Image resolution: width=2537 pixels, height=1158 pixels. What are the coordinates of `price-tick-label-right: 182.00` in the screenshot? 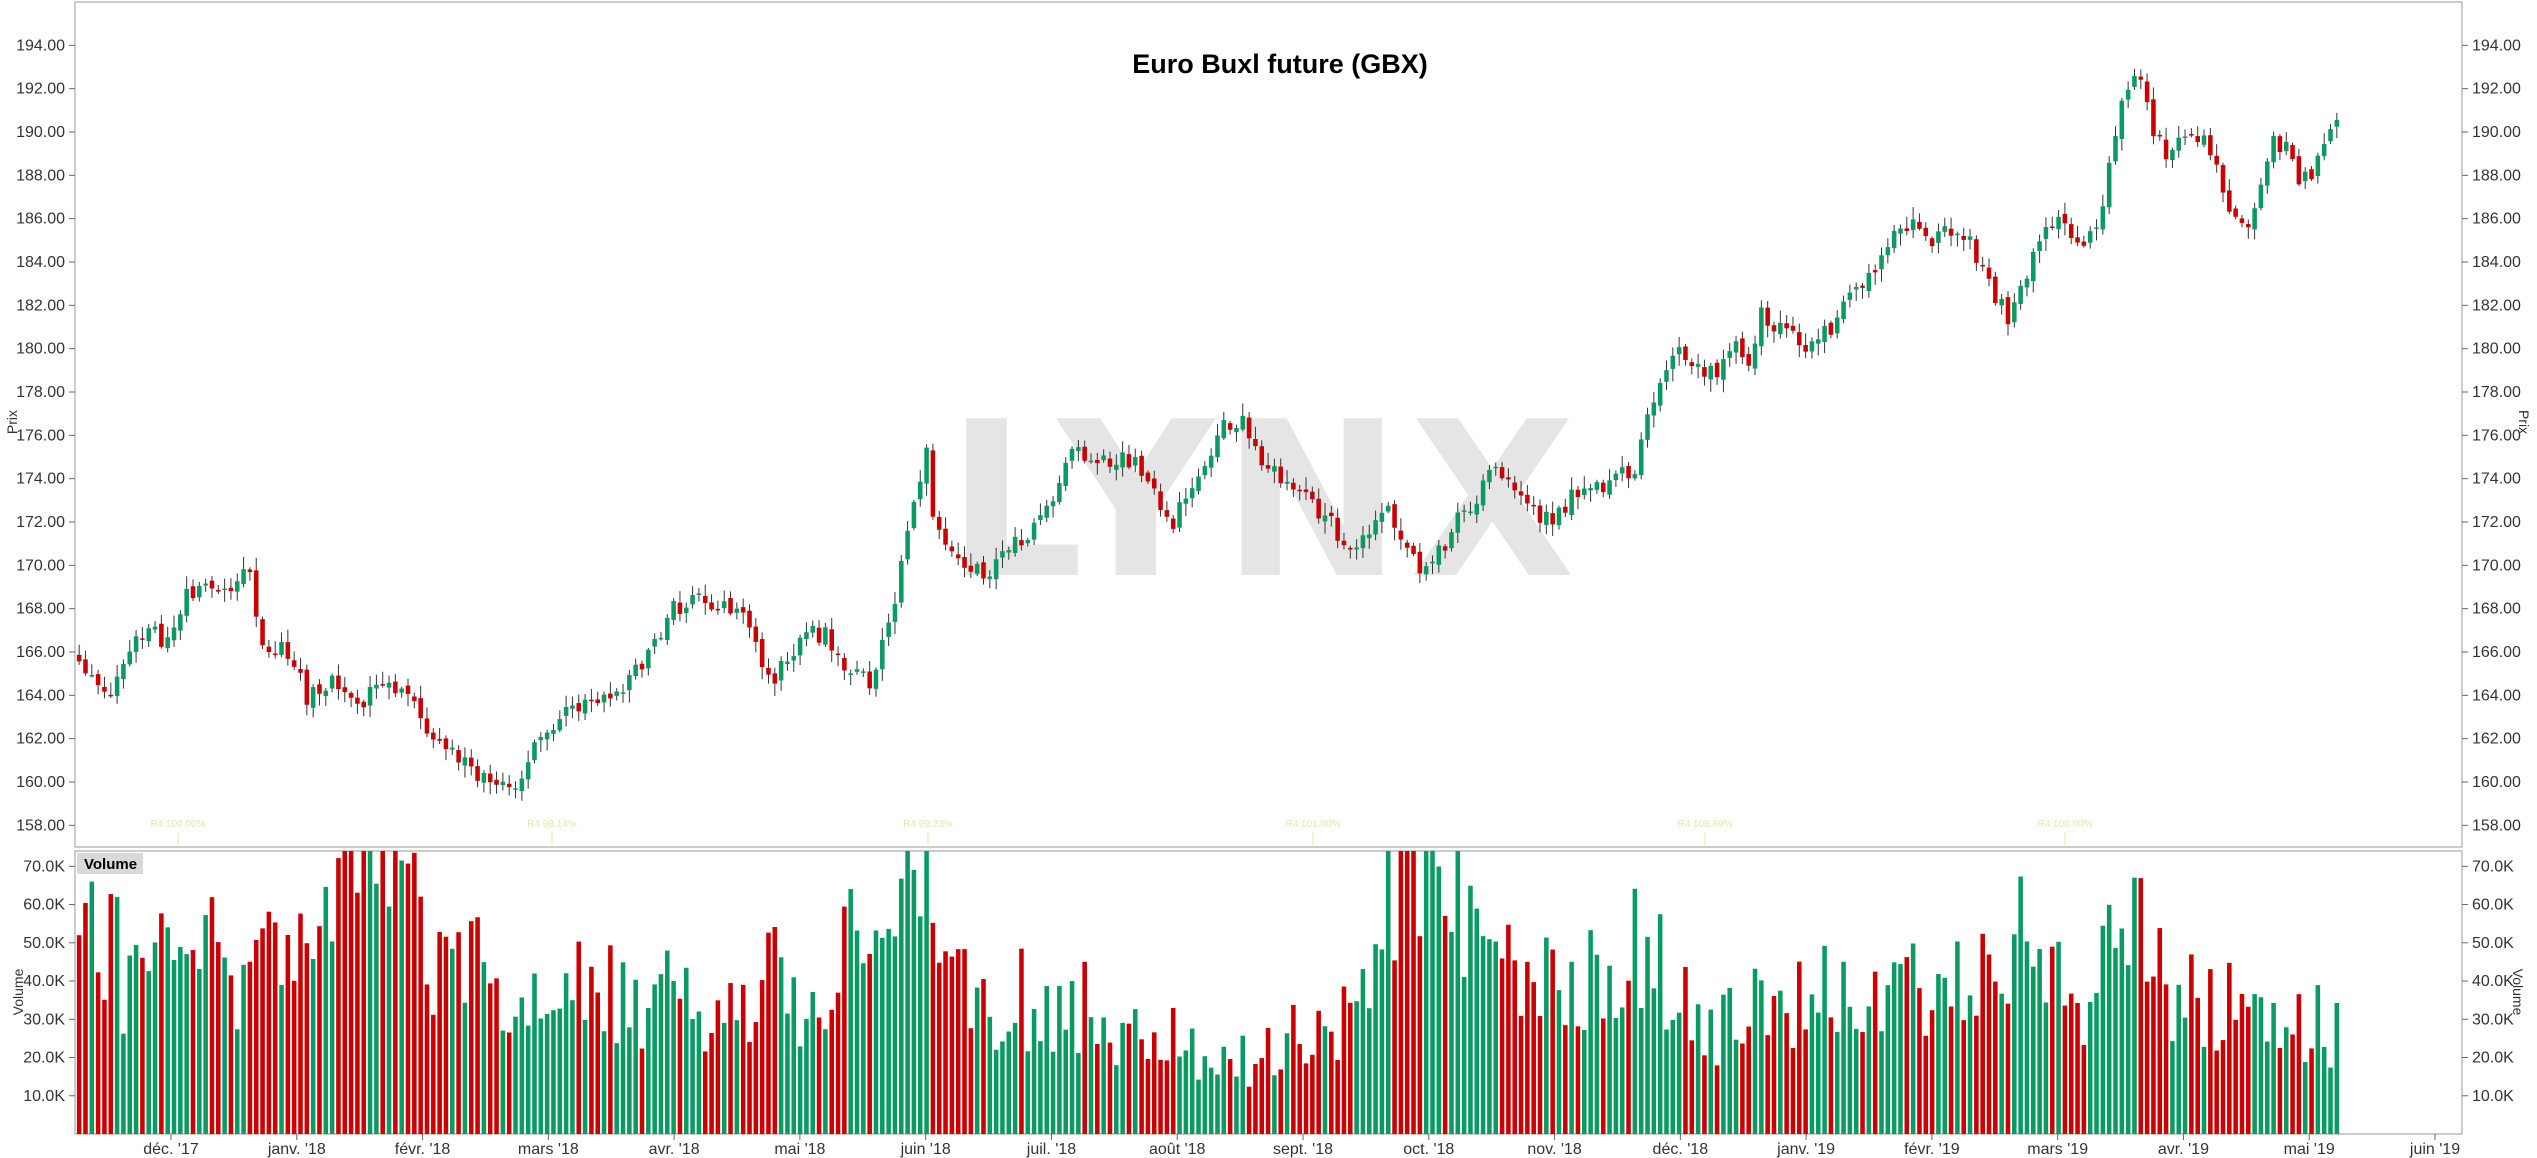 It's located at (2496, 305).